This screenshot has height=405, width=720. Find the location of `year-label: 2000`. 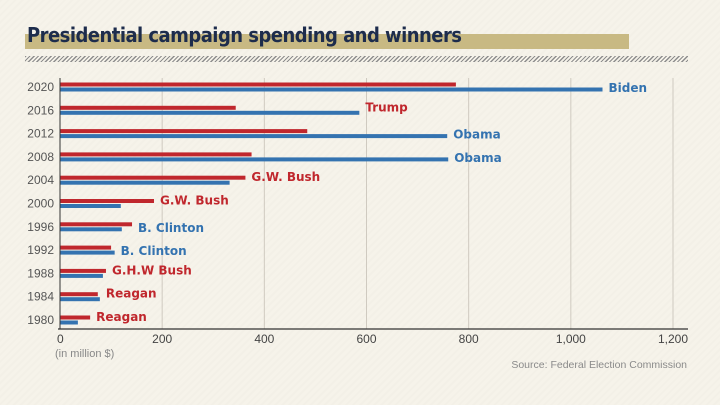

year-label: 2000 is located at coordinates (40, 204).